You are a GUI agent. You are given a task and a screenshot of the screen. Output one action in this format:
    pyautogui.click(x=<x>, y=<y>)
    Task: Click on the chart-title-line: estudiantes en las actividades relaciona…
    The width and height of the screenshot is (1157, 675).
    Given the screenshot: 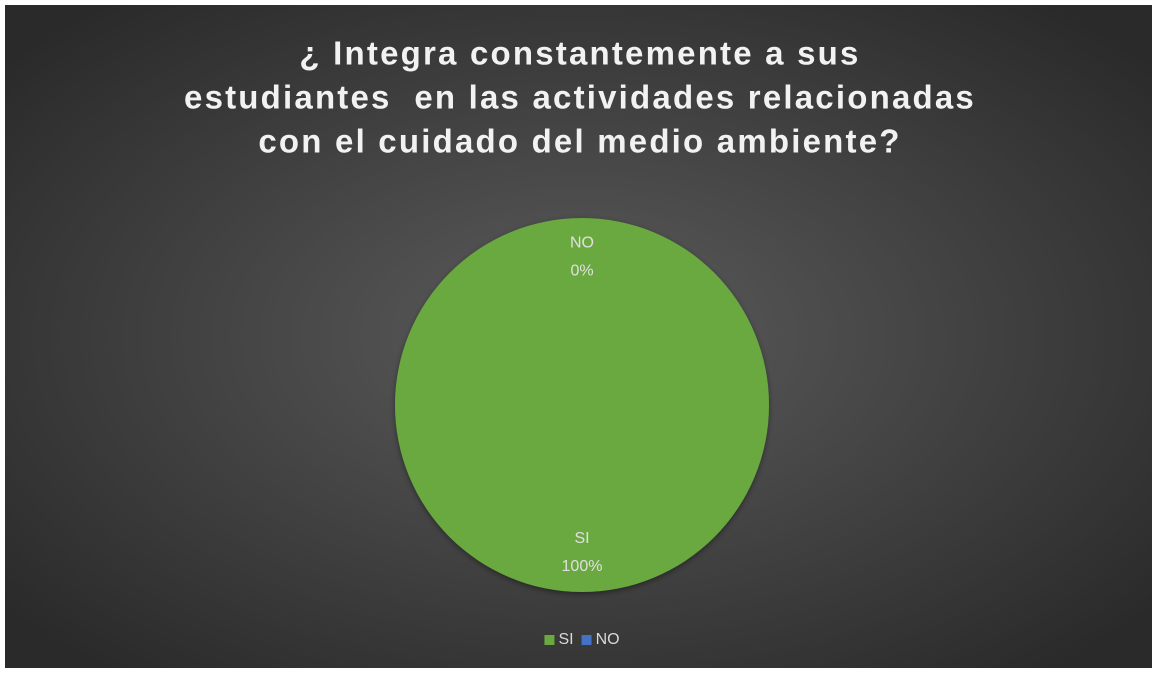 What is the action you would take?
    pyautogui.click(x=580, y=97)
    